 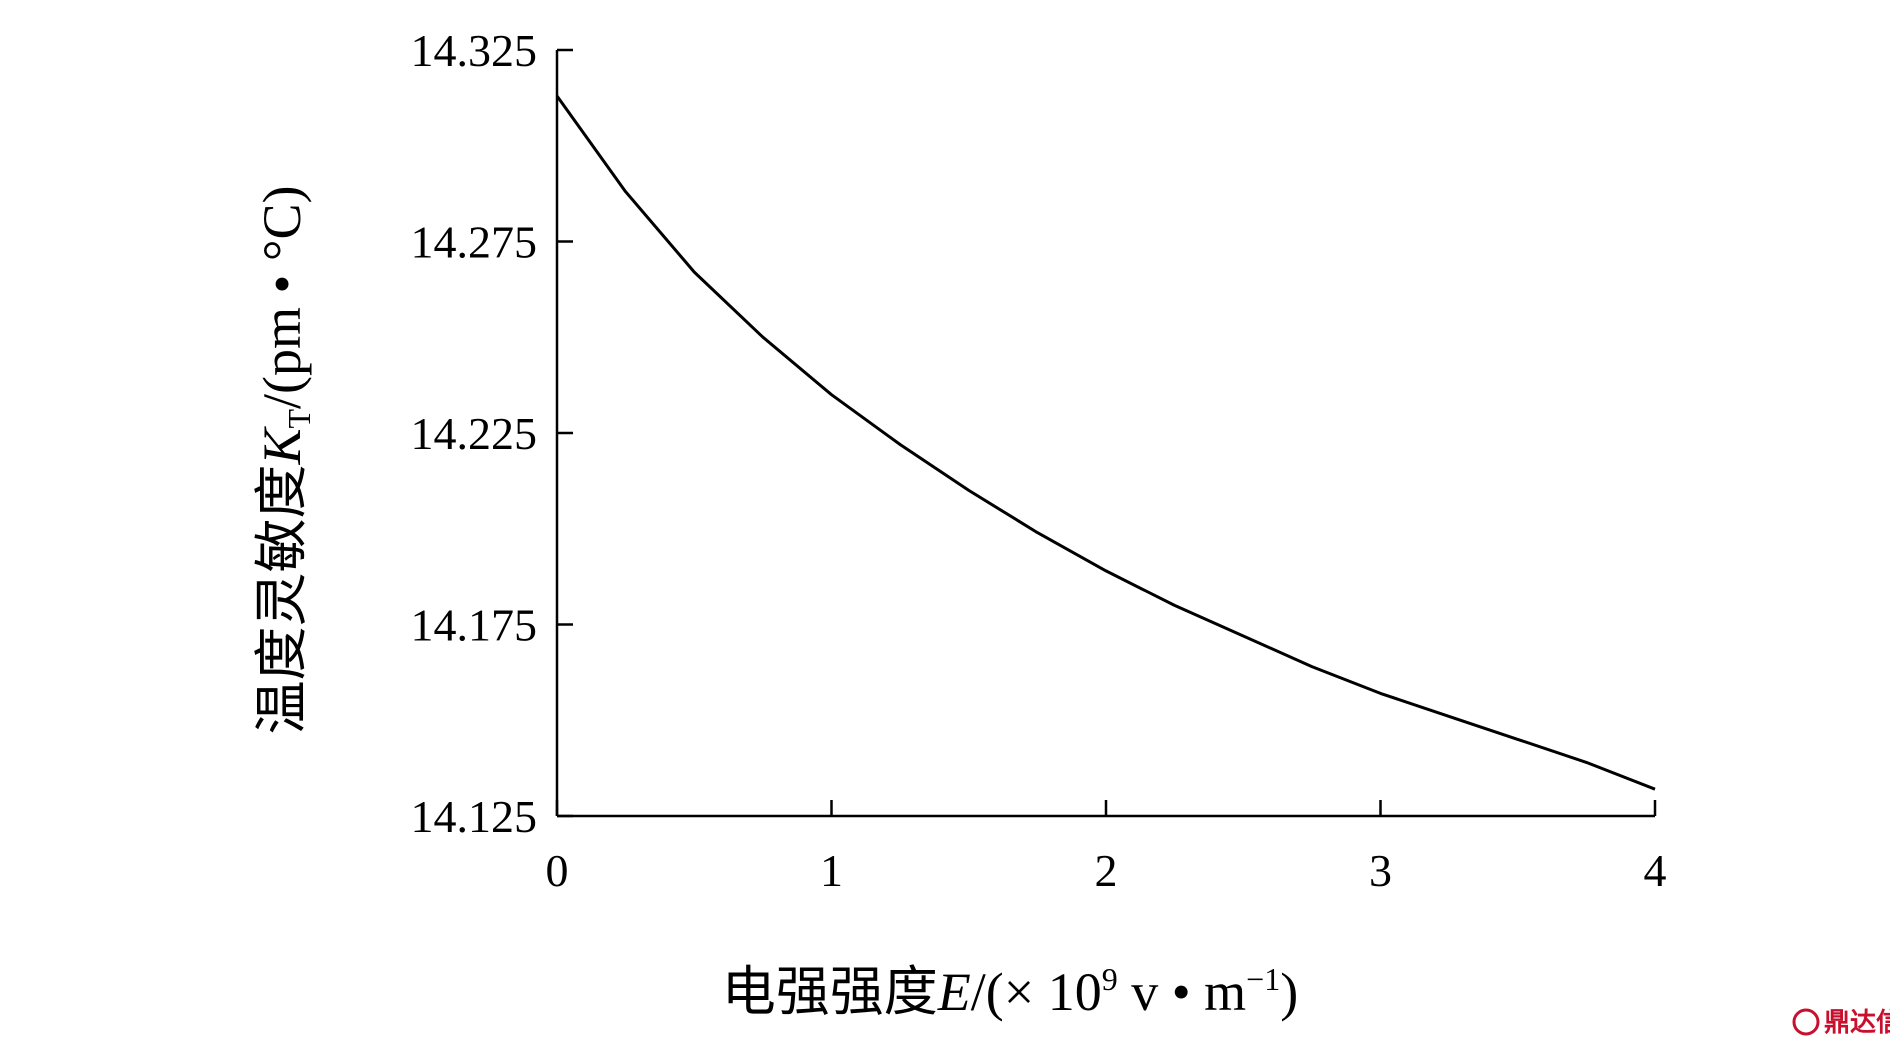 What do you see at coordinates (557, 870) in the screenshot?
I see `x-tick-label: 0` at bounding box center [557, 870].